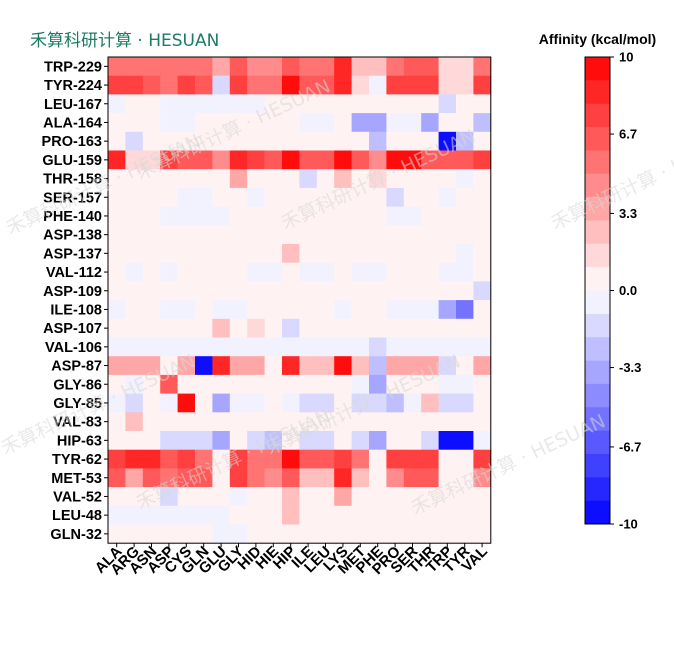 The width and height of the screenshot is (674, 654). Describe the element at coordinates (430, 347) in the screenshot. I see `heatmap-cell-VAL-106-THR` at that location.